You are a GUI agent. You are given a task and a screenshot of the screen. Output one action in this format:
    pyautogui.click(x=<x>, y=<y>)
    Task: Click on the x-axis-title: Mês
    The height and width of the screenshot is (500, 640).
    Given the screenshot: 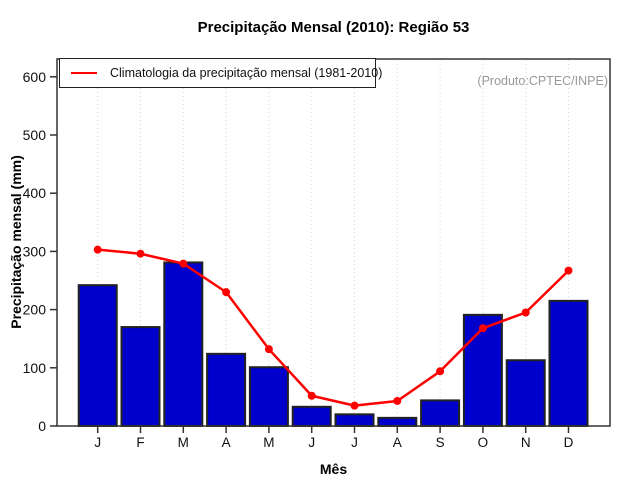 What is the action you would take?
    pyautogui.click(x=333, y=469)
    